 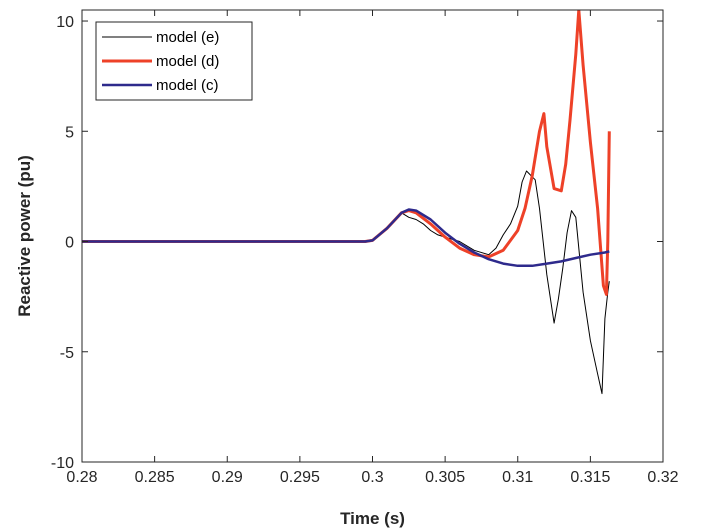 I want to click on y-tick-label: -10, so click(x=62, y=463).